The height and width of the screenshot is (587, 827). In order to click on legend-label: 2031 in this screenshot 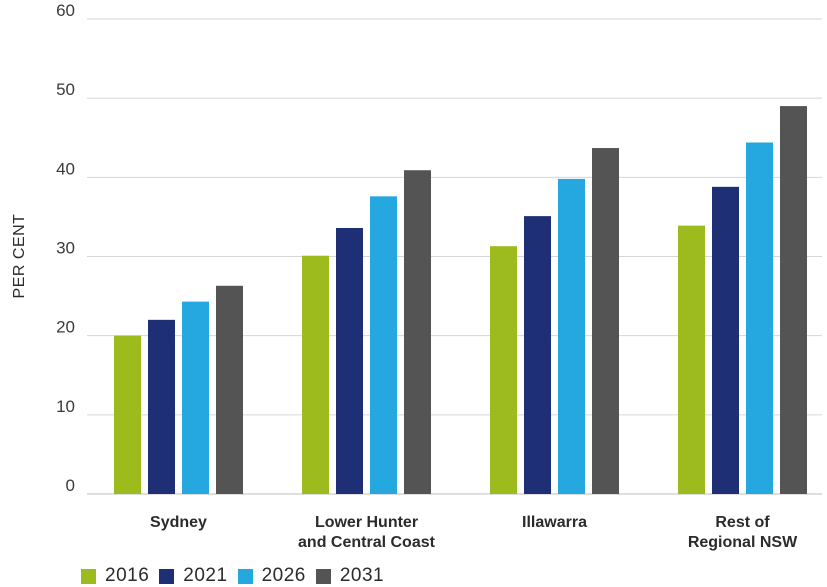, I will do `click(362, 575)`.